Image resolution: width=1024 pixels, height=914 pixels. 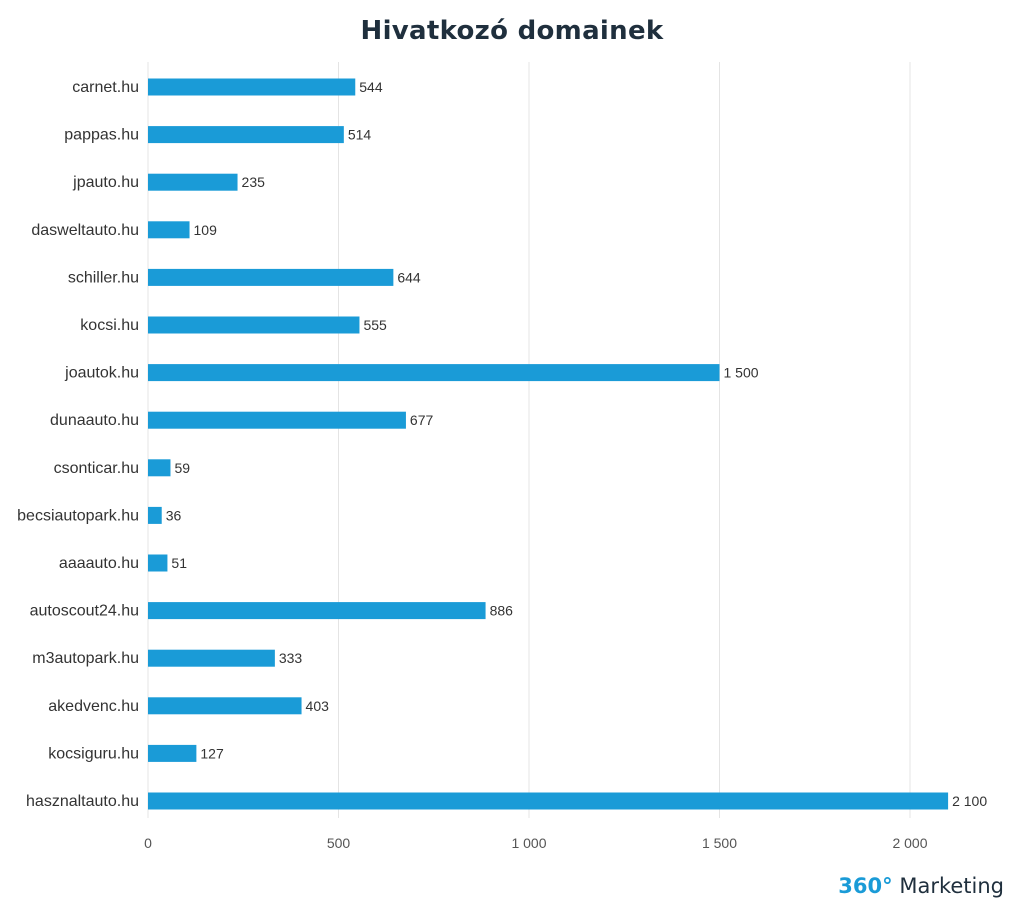 What do you see at coordinates (291, 658) in the screenshot?
I see `data-label: 333` at bounding box center [291, 658].